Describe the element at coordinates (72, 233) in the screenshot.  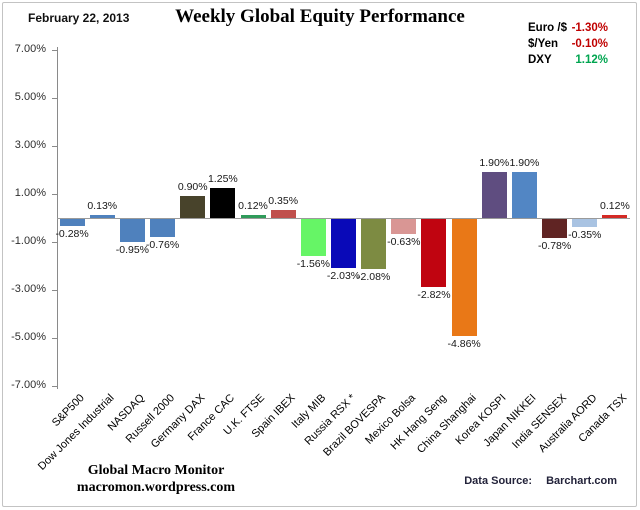
I see `bar-value-label: -0.28%` at that location.